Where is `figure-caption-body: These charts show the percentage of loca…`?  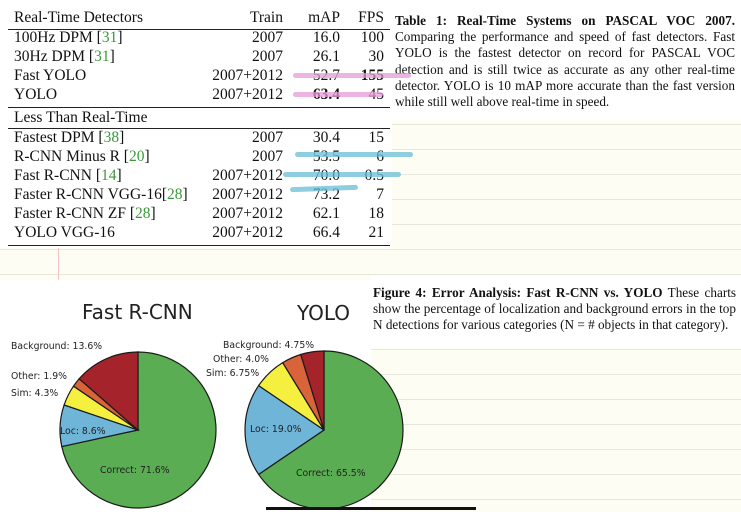
figure-caption-body: These charts show the percentage of loca… is located at coordinates (555, 309).